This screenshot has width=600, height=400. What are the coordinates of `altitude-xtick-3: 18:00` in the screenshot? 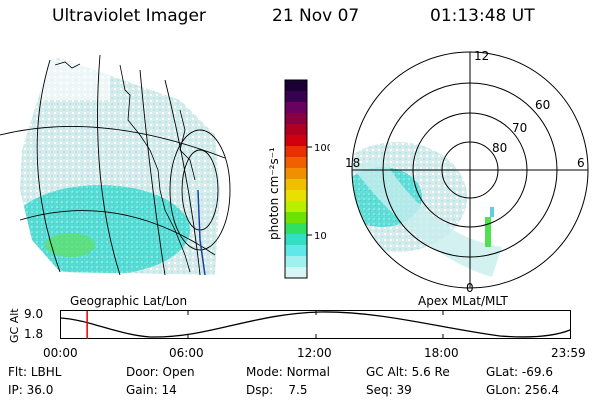 It's located at (441, 353).